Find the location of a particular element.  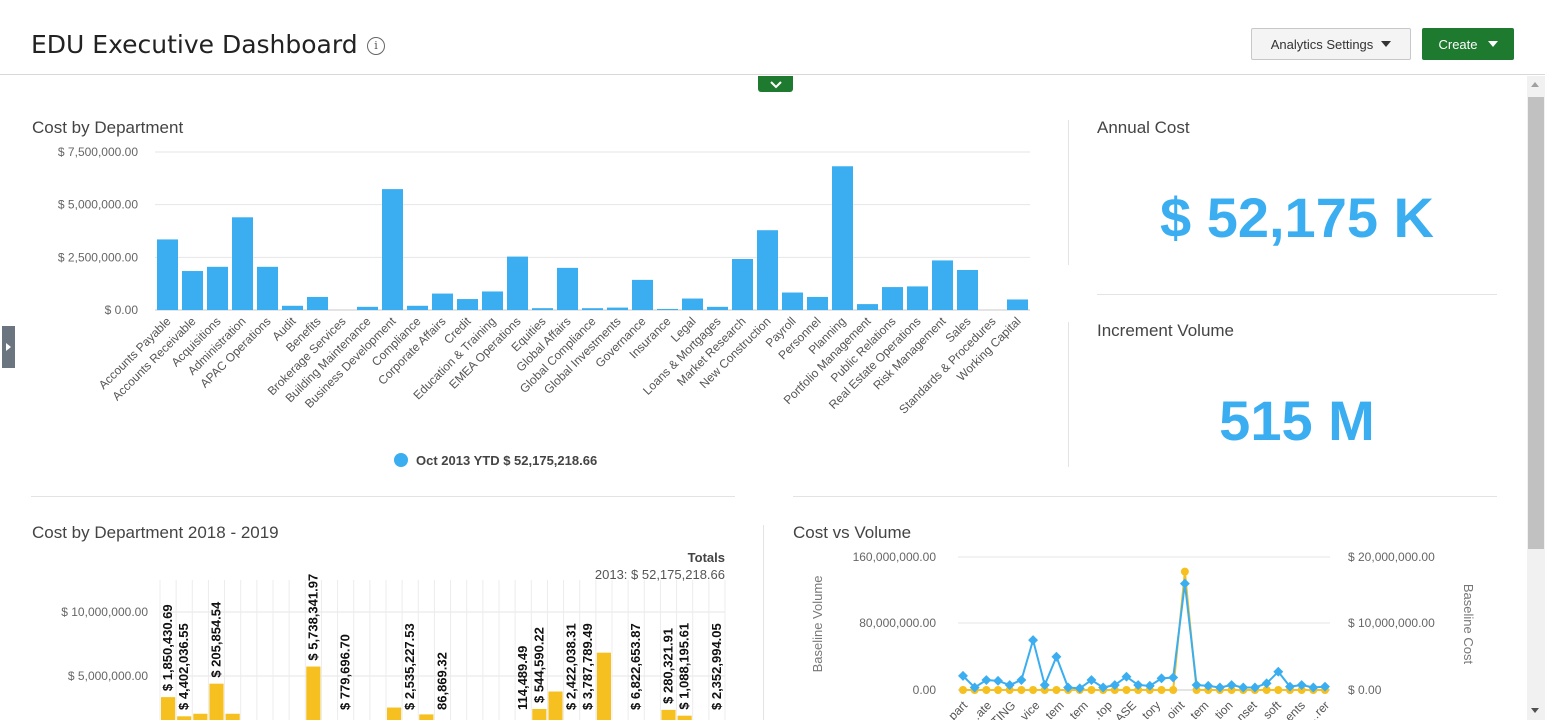

y-tick-label: $ 7,500,000.00 is located at coordinates (98, 152).